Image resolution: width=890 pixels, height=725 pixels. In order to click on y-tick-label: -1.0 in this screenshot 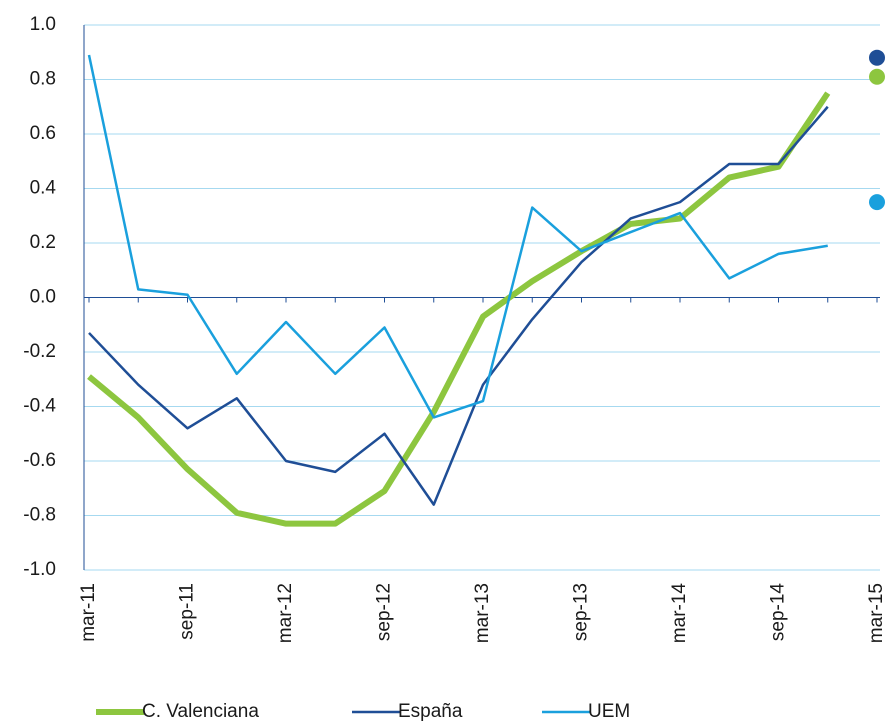, I will do `click(39, 569)`.